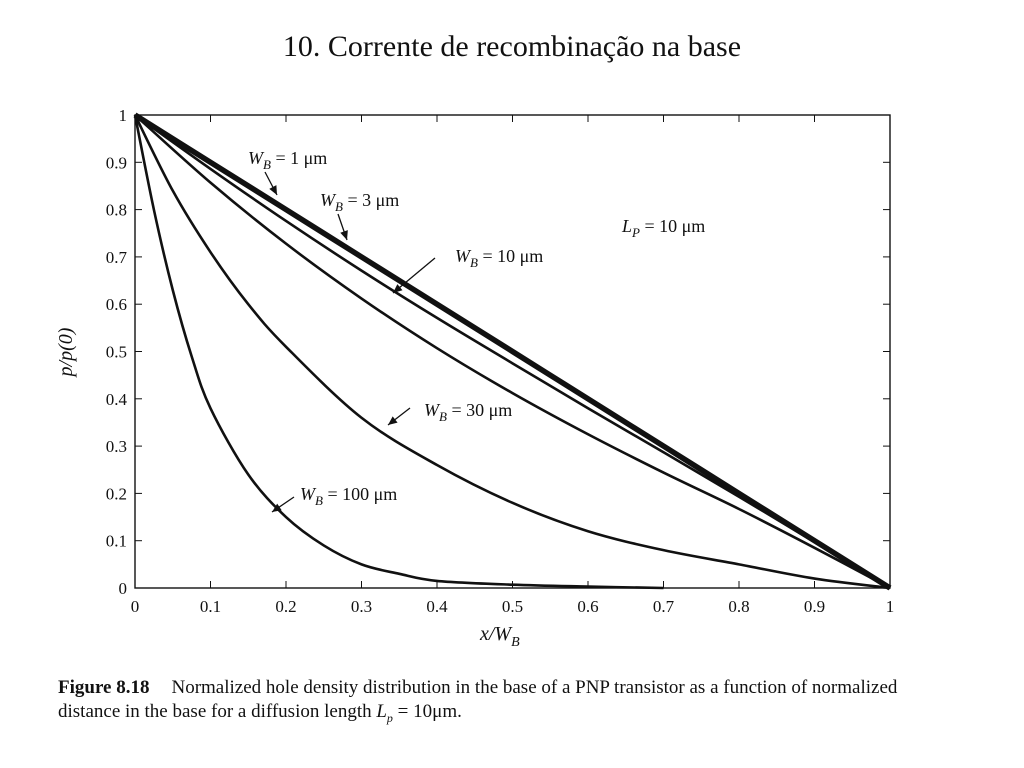 This screenshot has height=768, width=1024. Describe the element at coordinates (117, 257) in the screenshot. I see `y-tick-label: 0.7` at that location.